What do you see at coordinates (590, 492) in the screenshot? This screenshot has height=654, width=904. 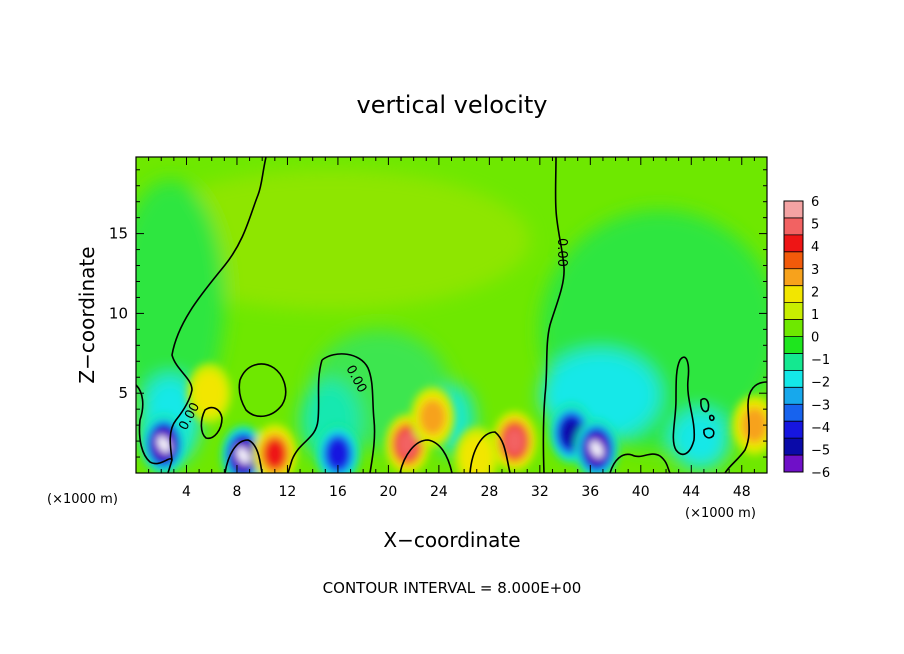 I see `x-tick-label-36: 36` at bounding box center [590, 492].